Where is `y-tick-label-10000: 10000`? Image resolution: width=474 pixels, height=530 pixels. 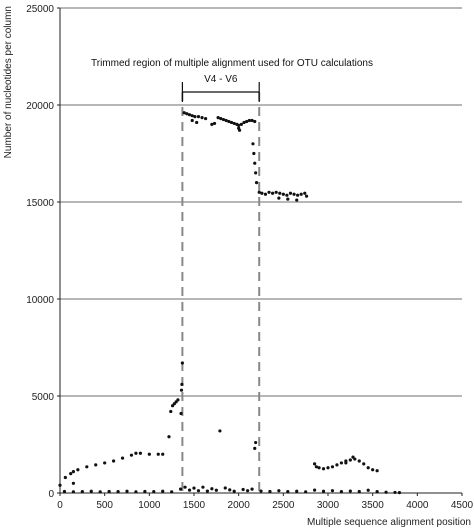 y-tick-label-10000: 10000 is located at coordinates (40, 300).